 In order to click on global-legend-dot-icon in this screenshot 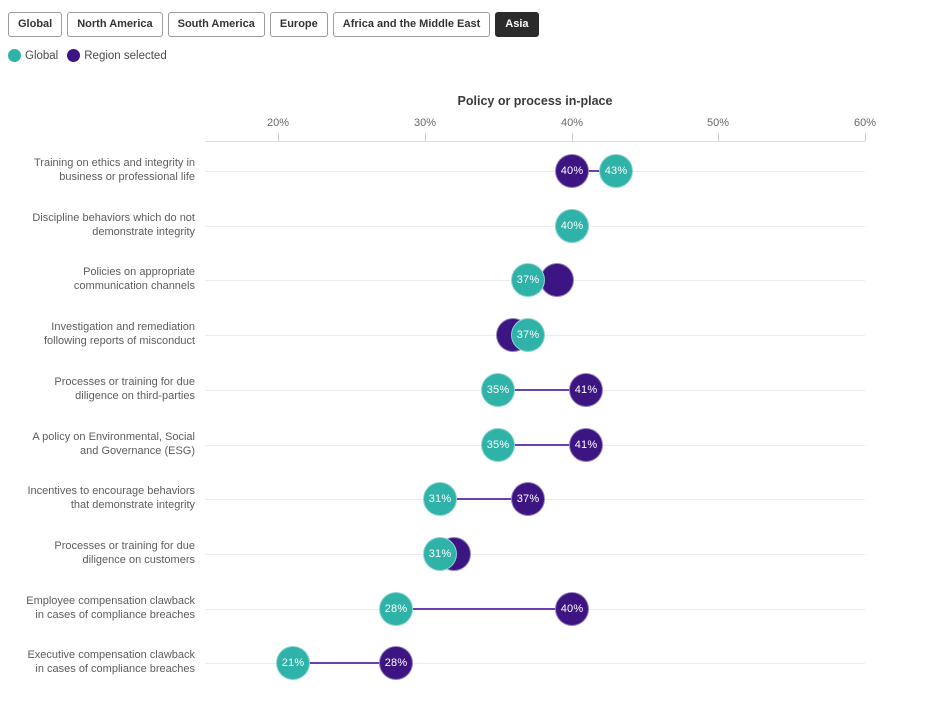, I will do `click(14, 55)`.